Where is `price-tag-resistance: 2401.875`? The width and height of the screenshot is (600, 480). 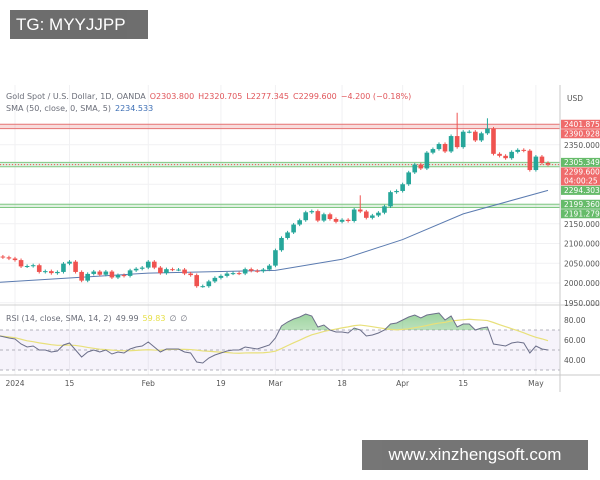
price-tag-resistance: 2401.875 is located at coordinates (580, 124).